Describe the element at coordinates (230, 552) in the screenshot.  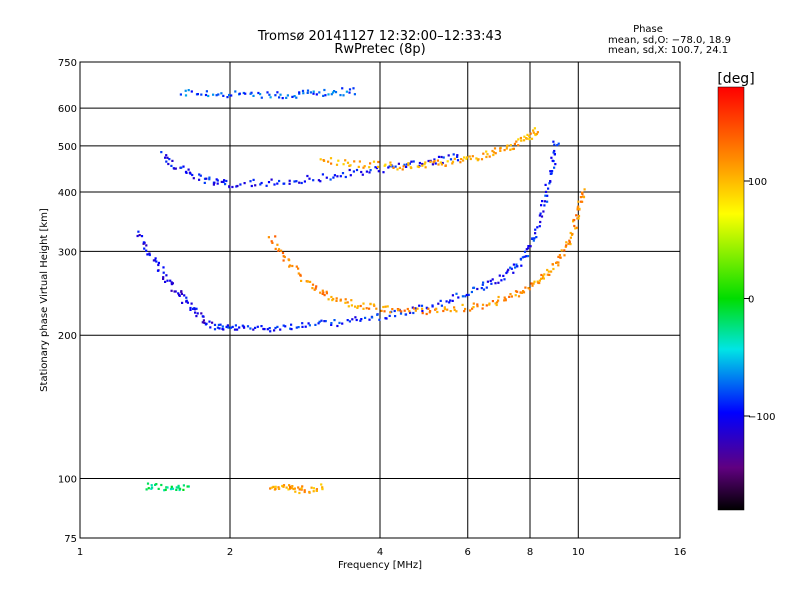
I see `x-tick-label: 2` at that location.